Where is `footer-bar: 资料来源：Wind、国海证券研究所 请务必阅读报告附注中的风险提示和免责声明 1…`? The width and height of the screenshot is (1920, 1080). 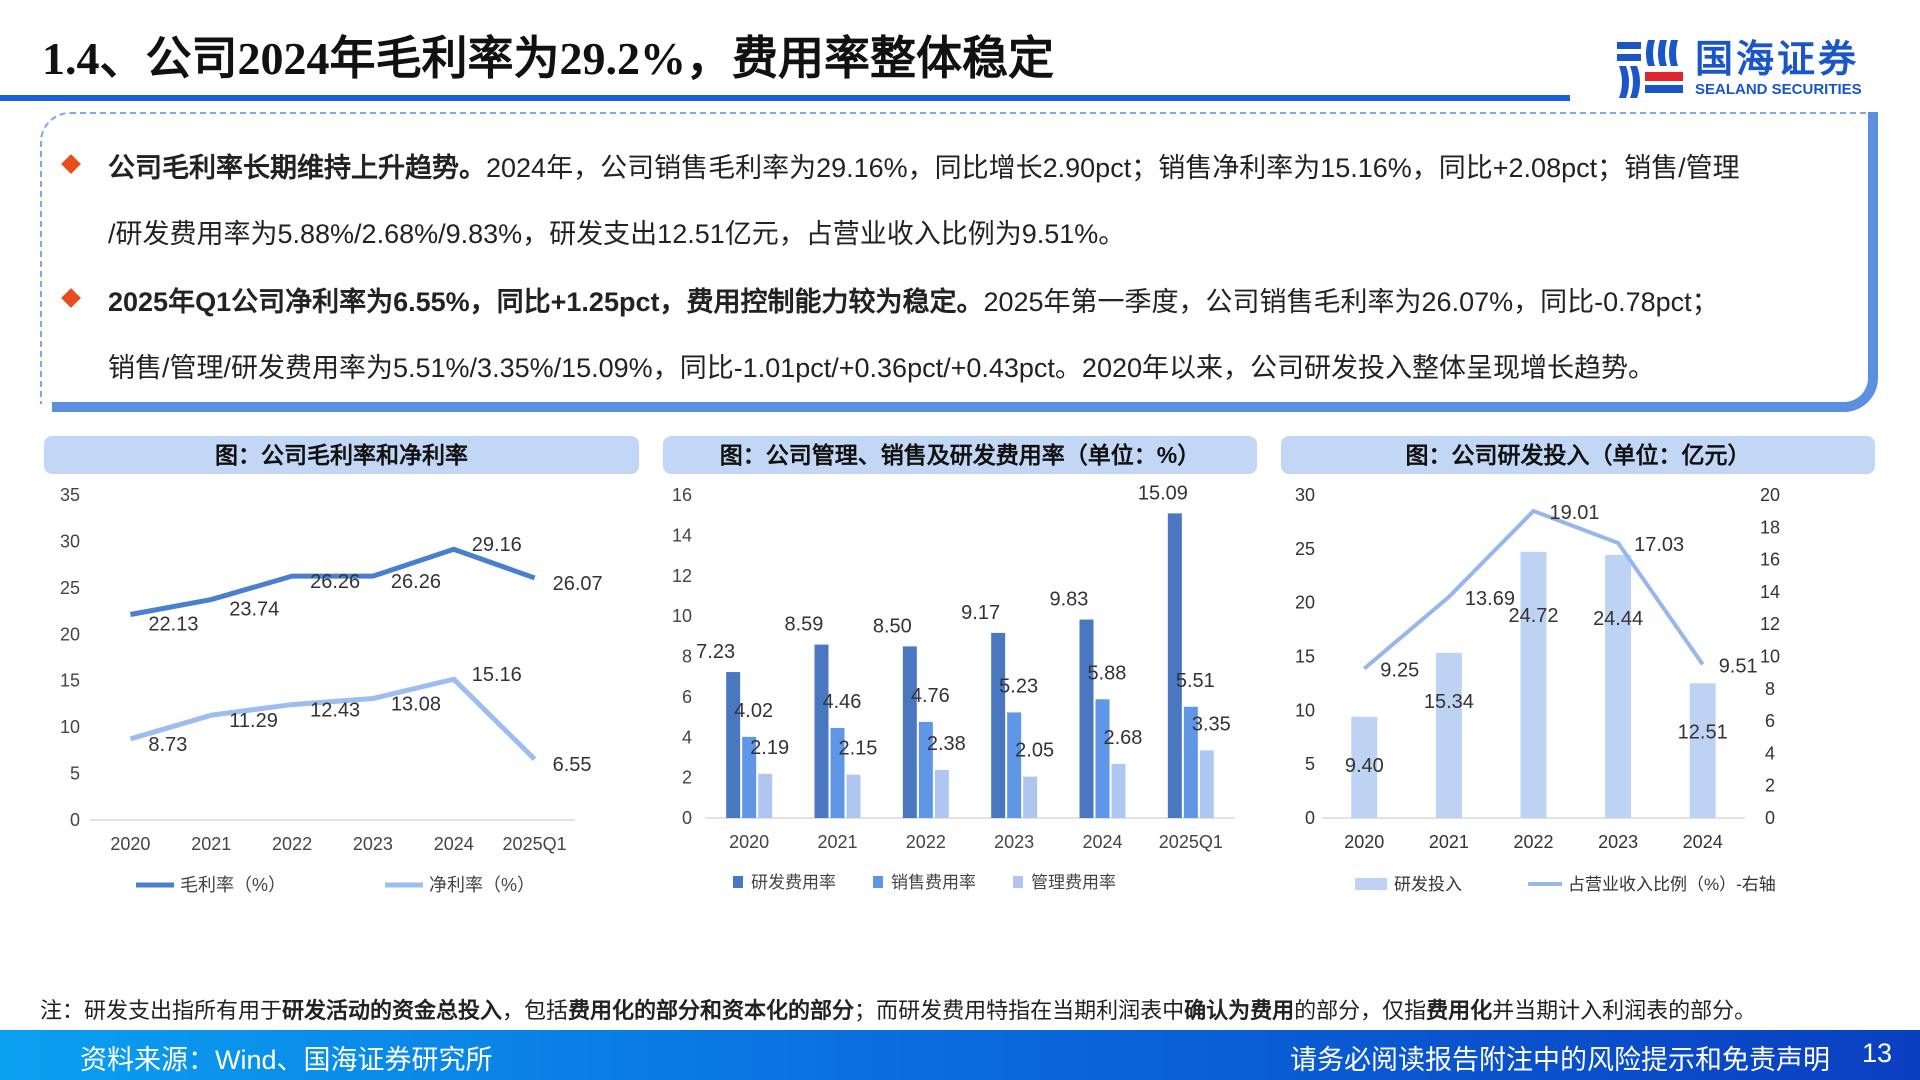 footer-bar: 资料来源：Wind、国海证券研究所 请务必阅读报告附注中的风险提示和免责声明 1… is located at coordinates (960, 1055).